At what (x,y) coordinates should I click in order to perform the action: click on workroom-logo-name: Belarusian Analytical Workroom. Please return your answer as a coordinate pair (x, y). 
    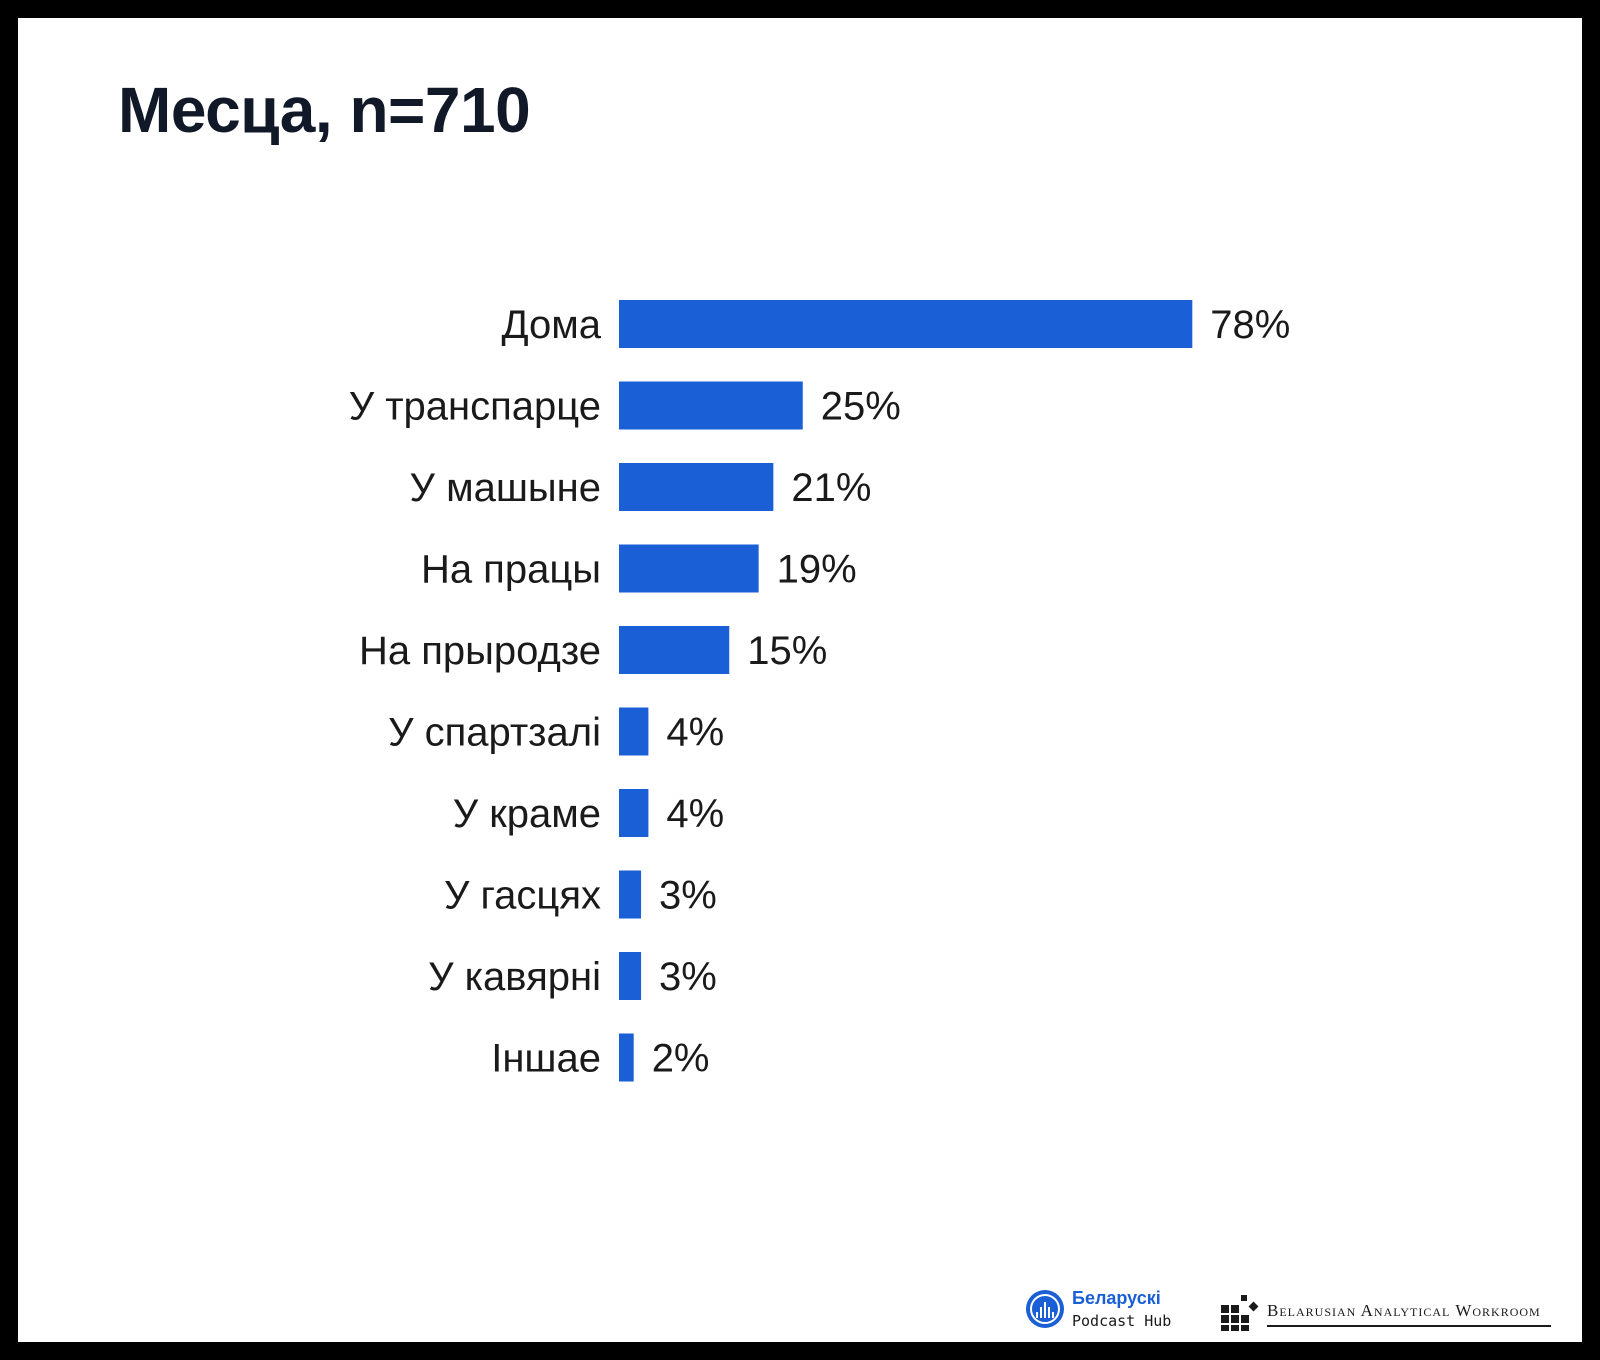
    Looking at the image, I should click on (1404, 1310).